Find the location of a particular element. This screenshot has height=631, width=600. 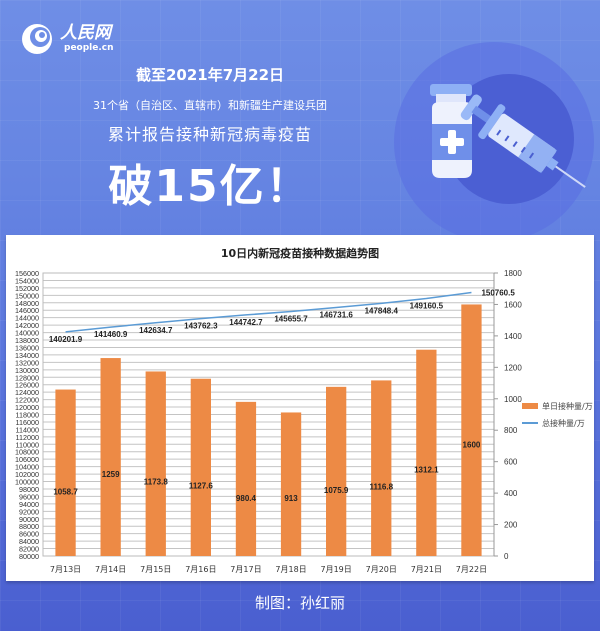

svg-text: 116000 is located at coordinates (27, 422).